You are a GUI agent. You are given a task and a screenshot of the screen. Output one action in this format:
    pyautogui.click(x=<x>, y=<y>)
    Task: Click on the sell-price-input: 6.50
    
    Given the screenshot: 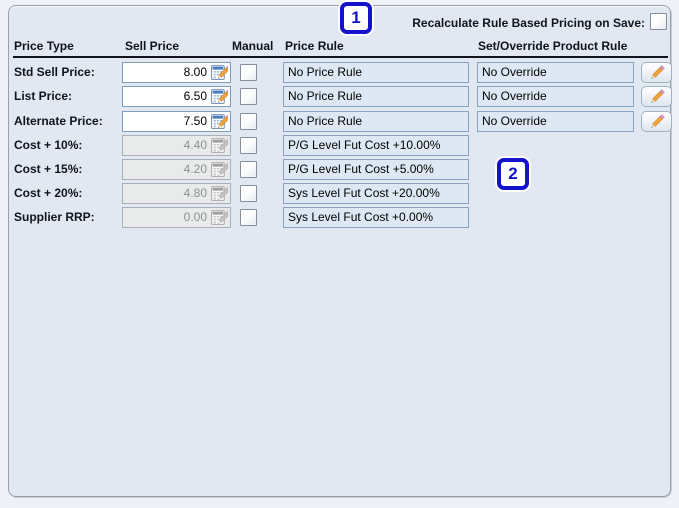 What is the action you would take?
    pyautogui.click(x=176, y=96)
    